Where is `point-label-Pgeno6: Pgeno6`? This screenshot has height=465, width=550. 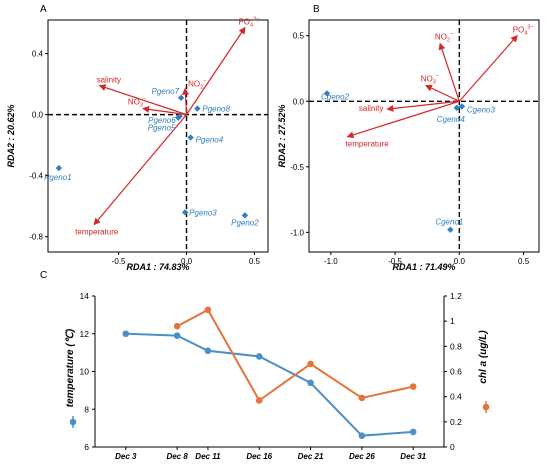 point-label-Pgeno6: Pgeno6 is located at coordinates (162, 120).